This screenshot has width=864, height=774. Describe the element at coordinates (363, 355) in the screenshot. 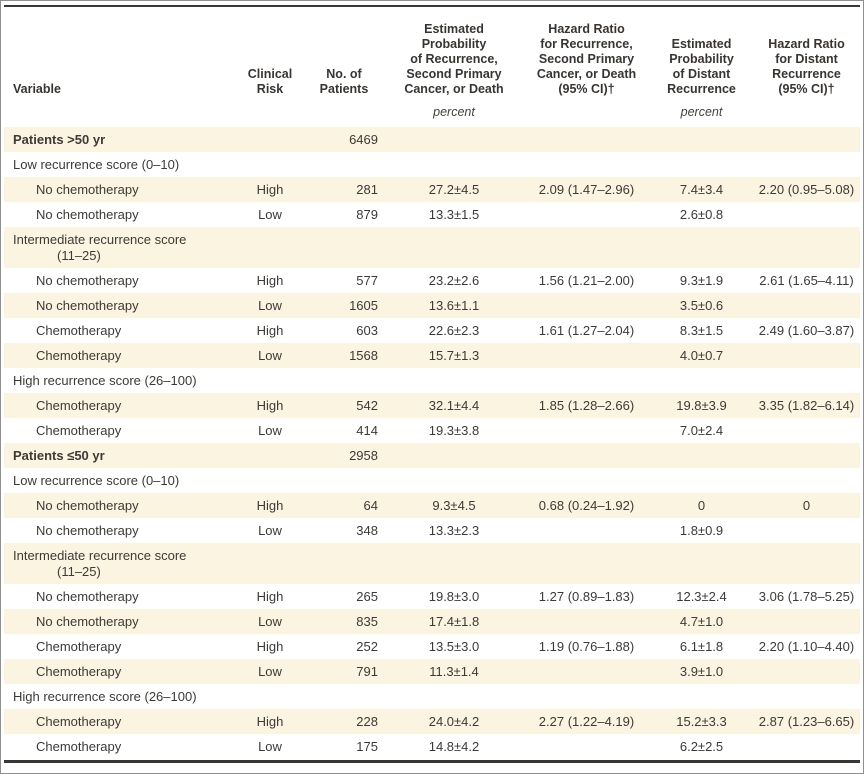

I see `patients-cell: 1568` at that location.